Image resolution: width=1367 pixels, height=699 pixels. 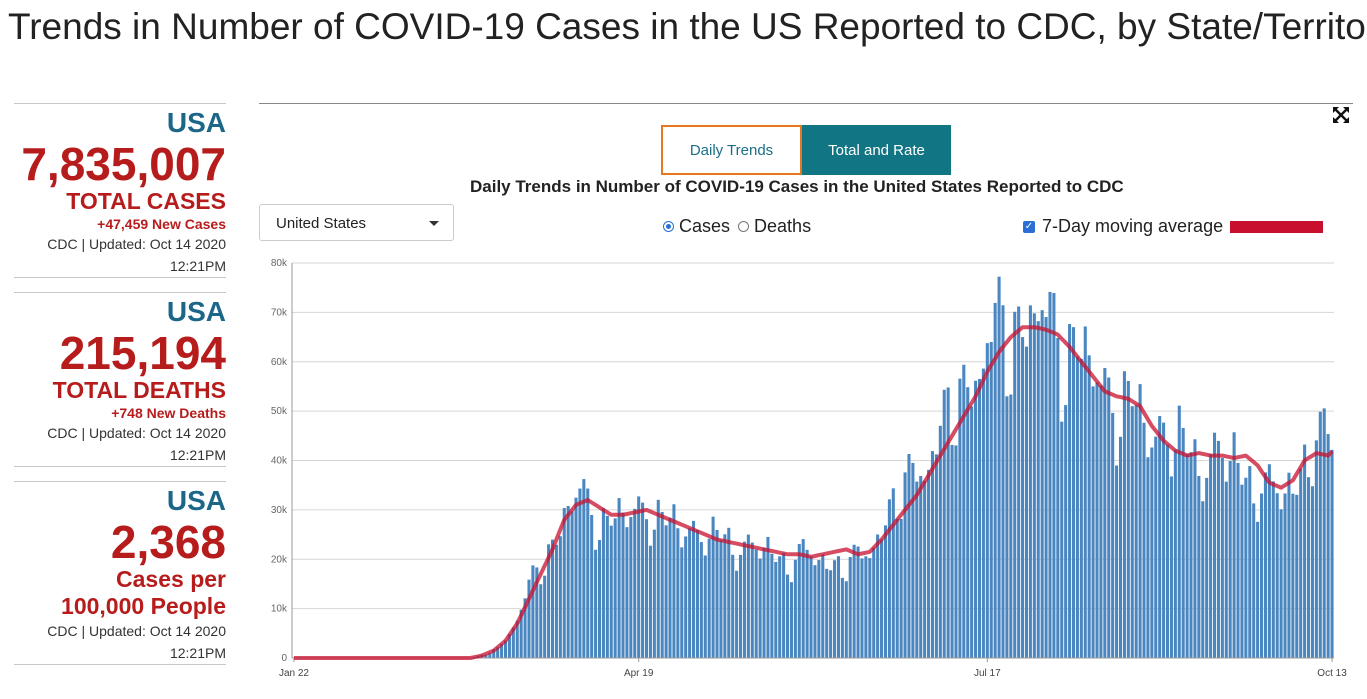 I want to click on x-tick-label: Jul 17, so click(x=987, y=673).